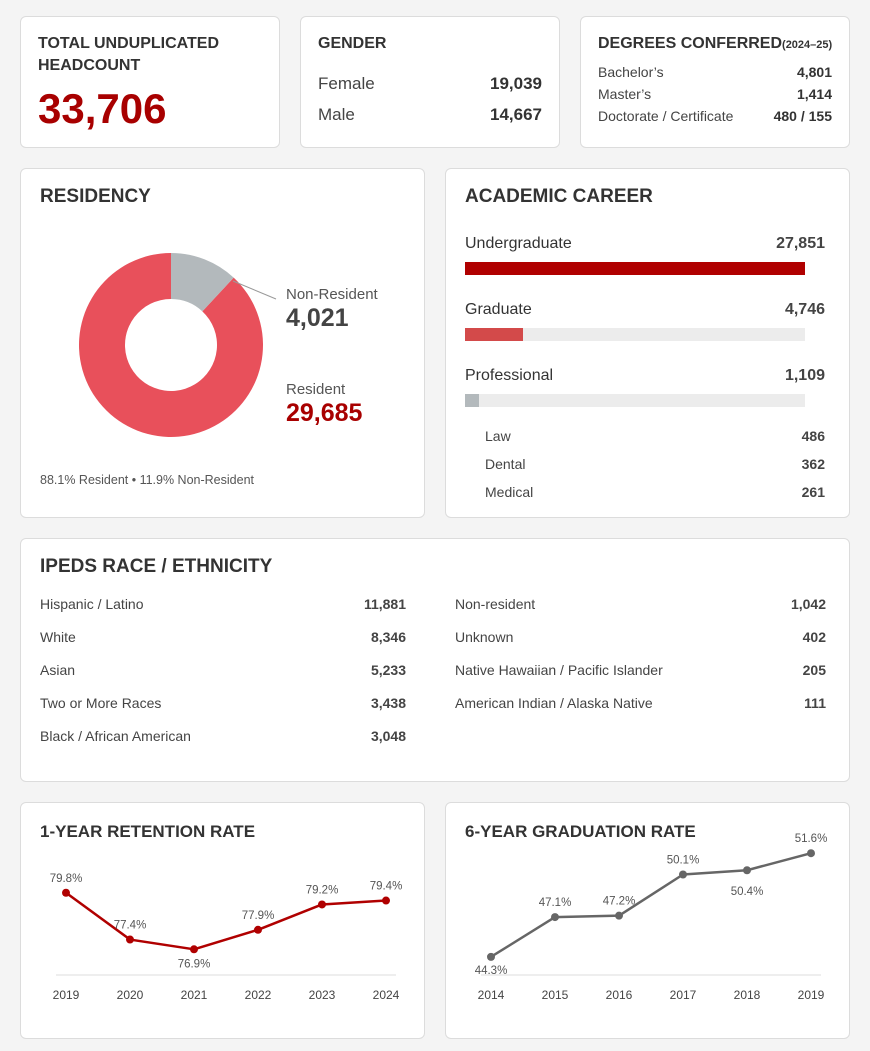 This screenshot has width=870, height=1051. Describe the element at coordinates (130, 926) in the screenshot. I see `data-label: 77.4%` at that location.